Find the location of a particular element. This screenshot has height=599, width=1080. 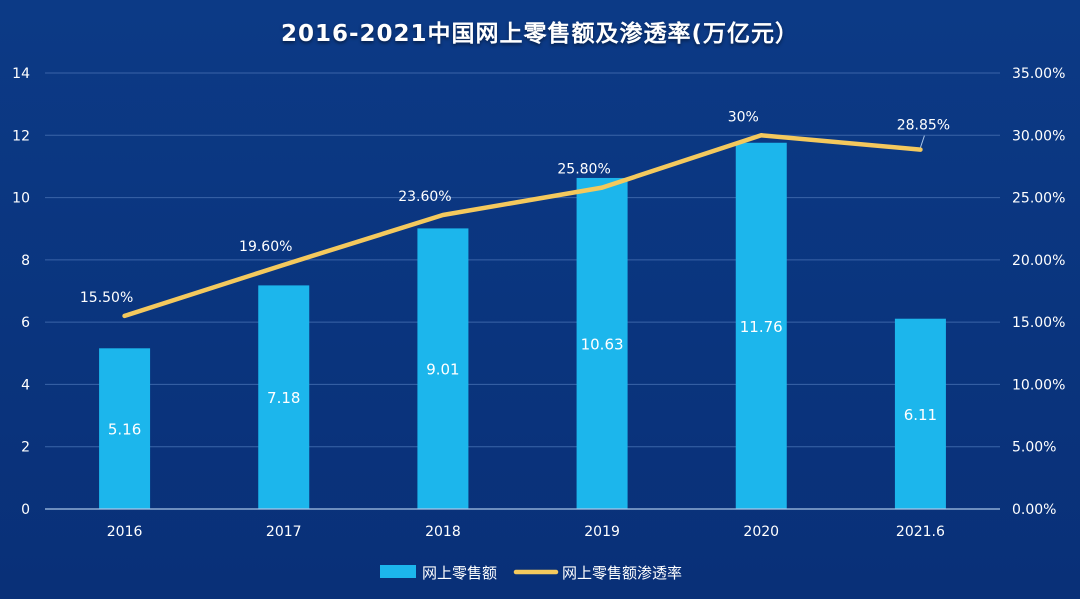

line-data-label: 25.80% is located at coordinates (583, 170).